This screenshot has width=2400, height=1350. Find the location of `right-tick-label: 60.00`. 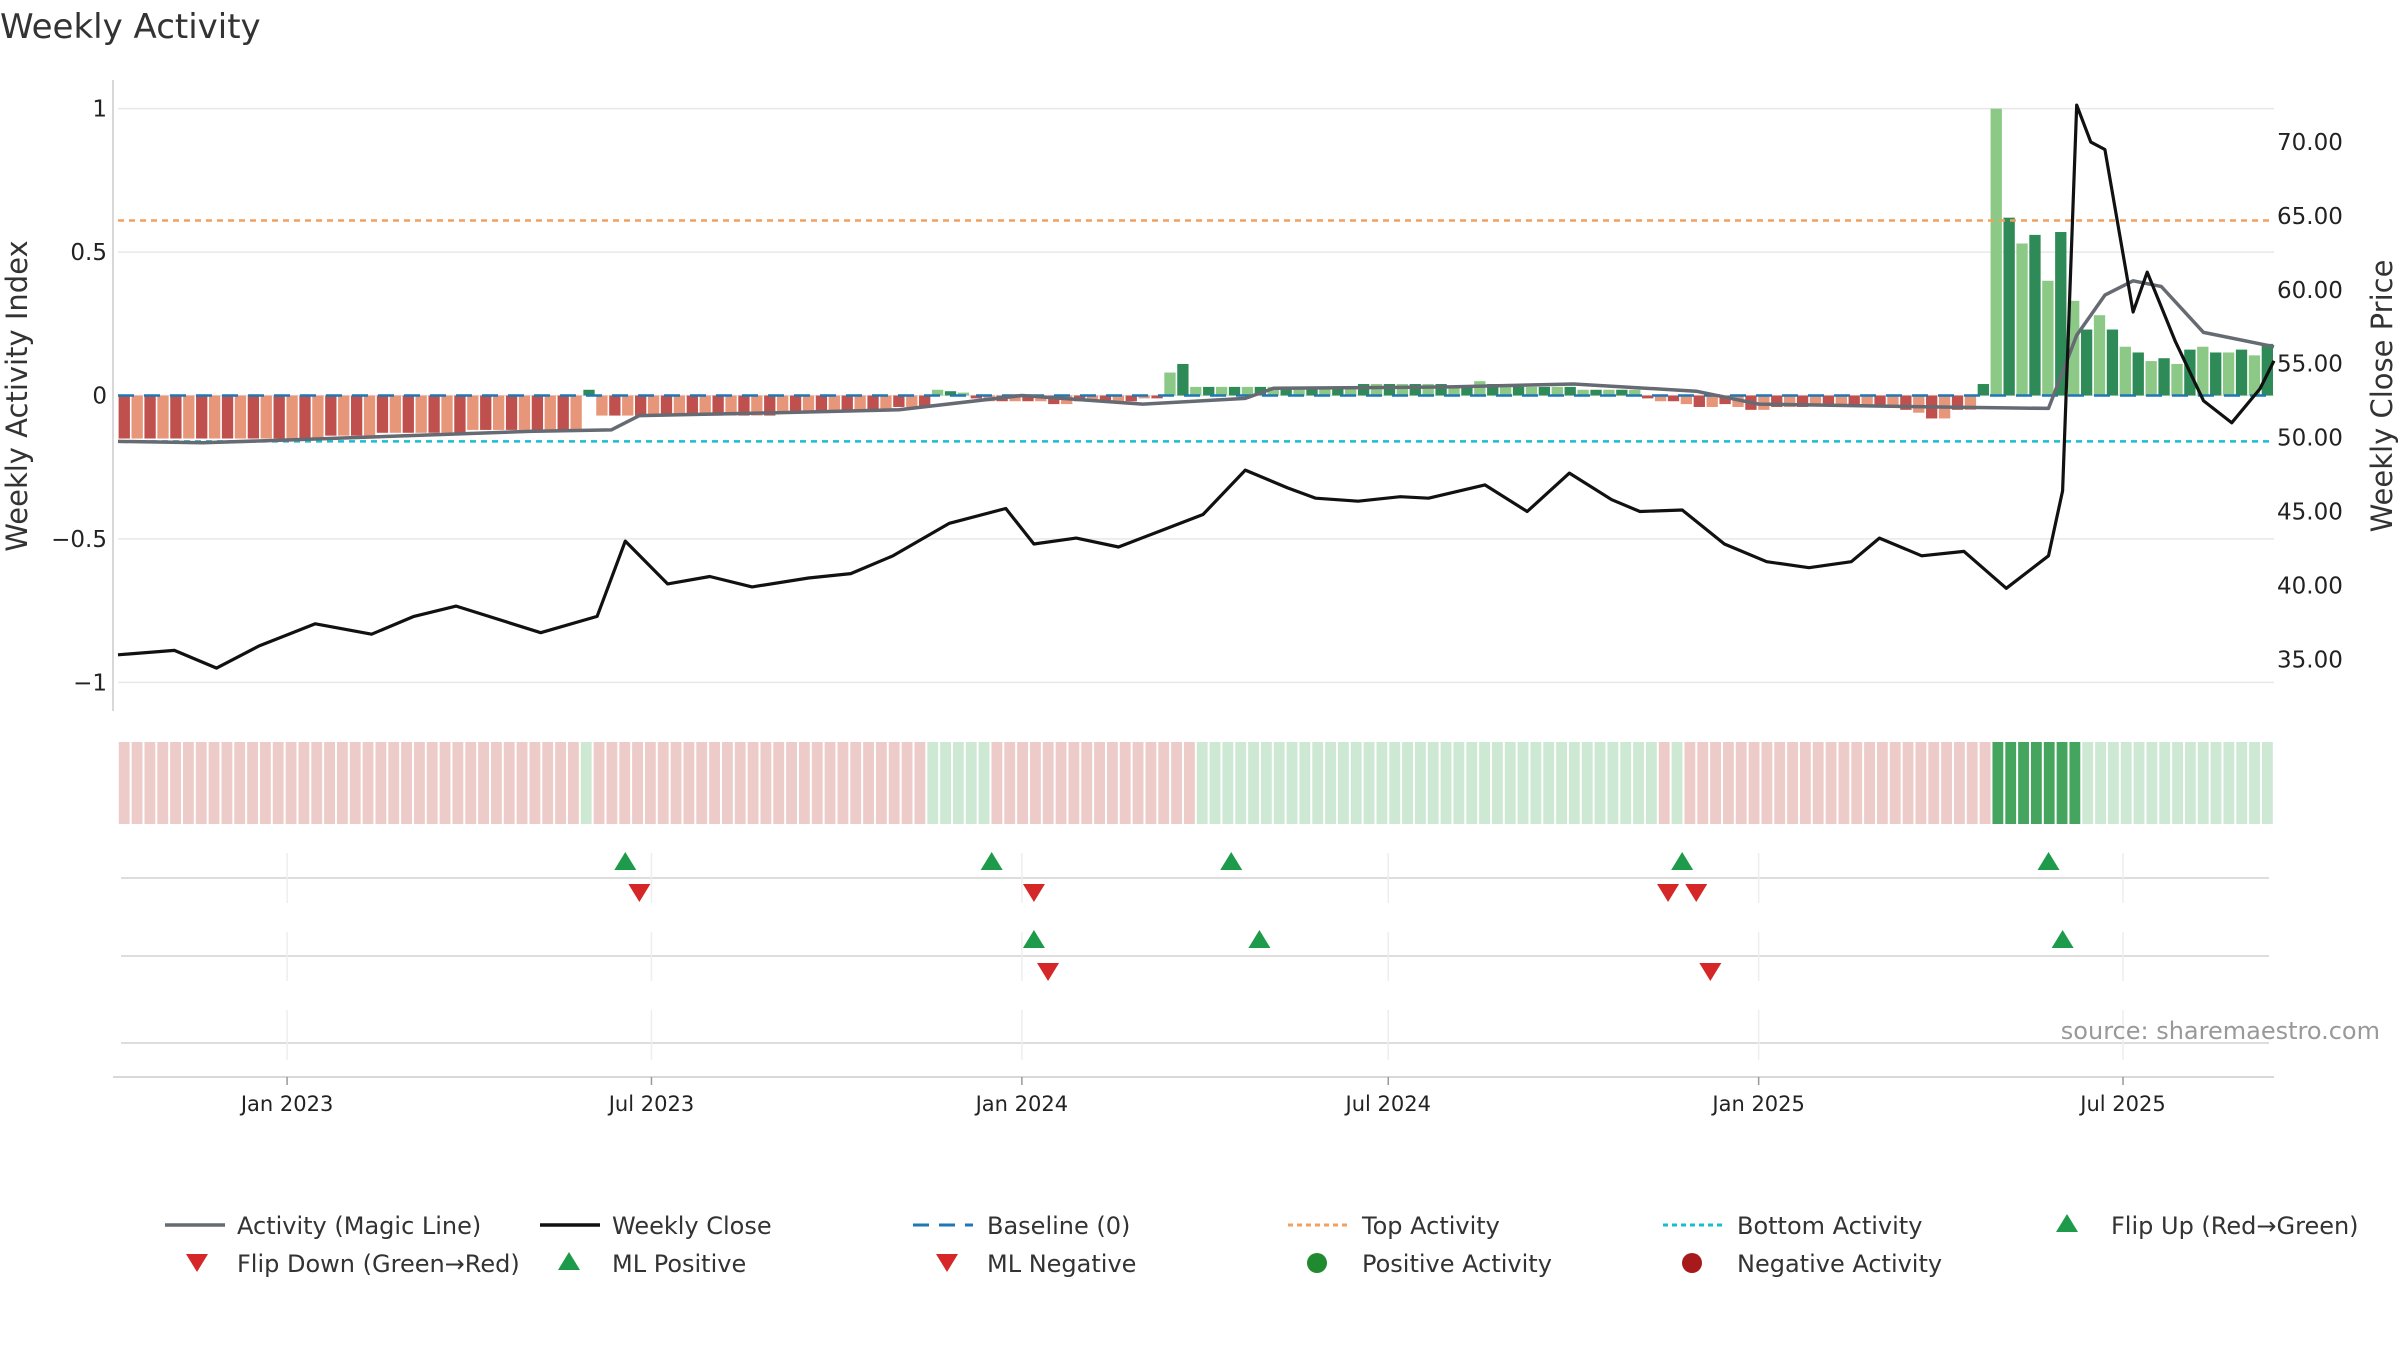

right-tick-label: 60.00 is located at coordinates (2310, 291).